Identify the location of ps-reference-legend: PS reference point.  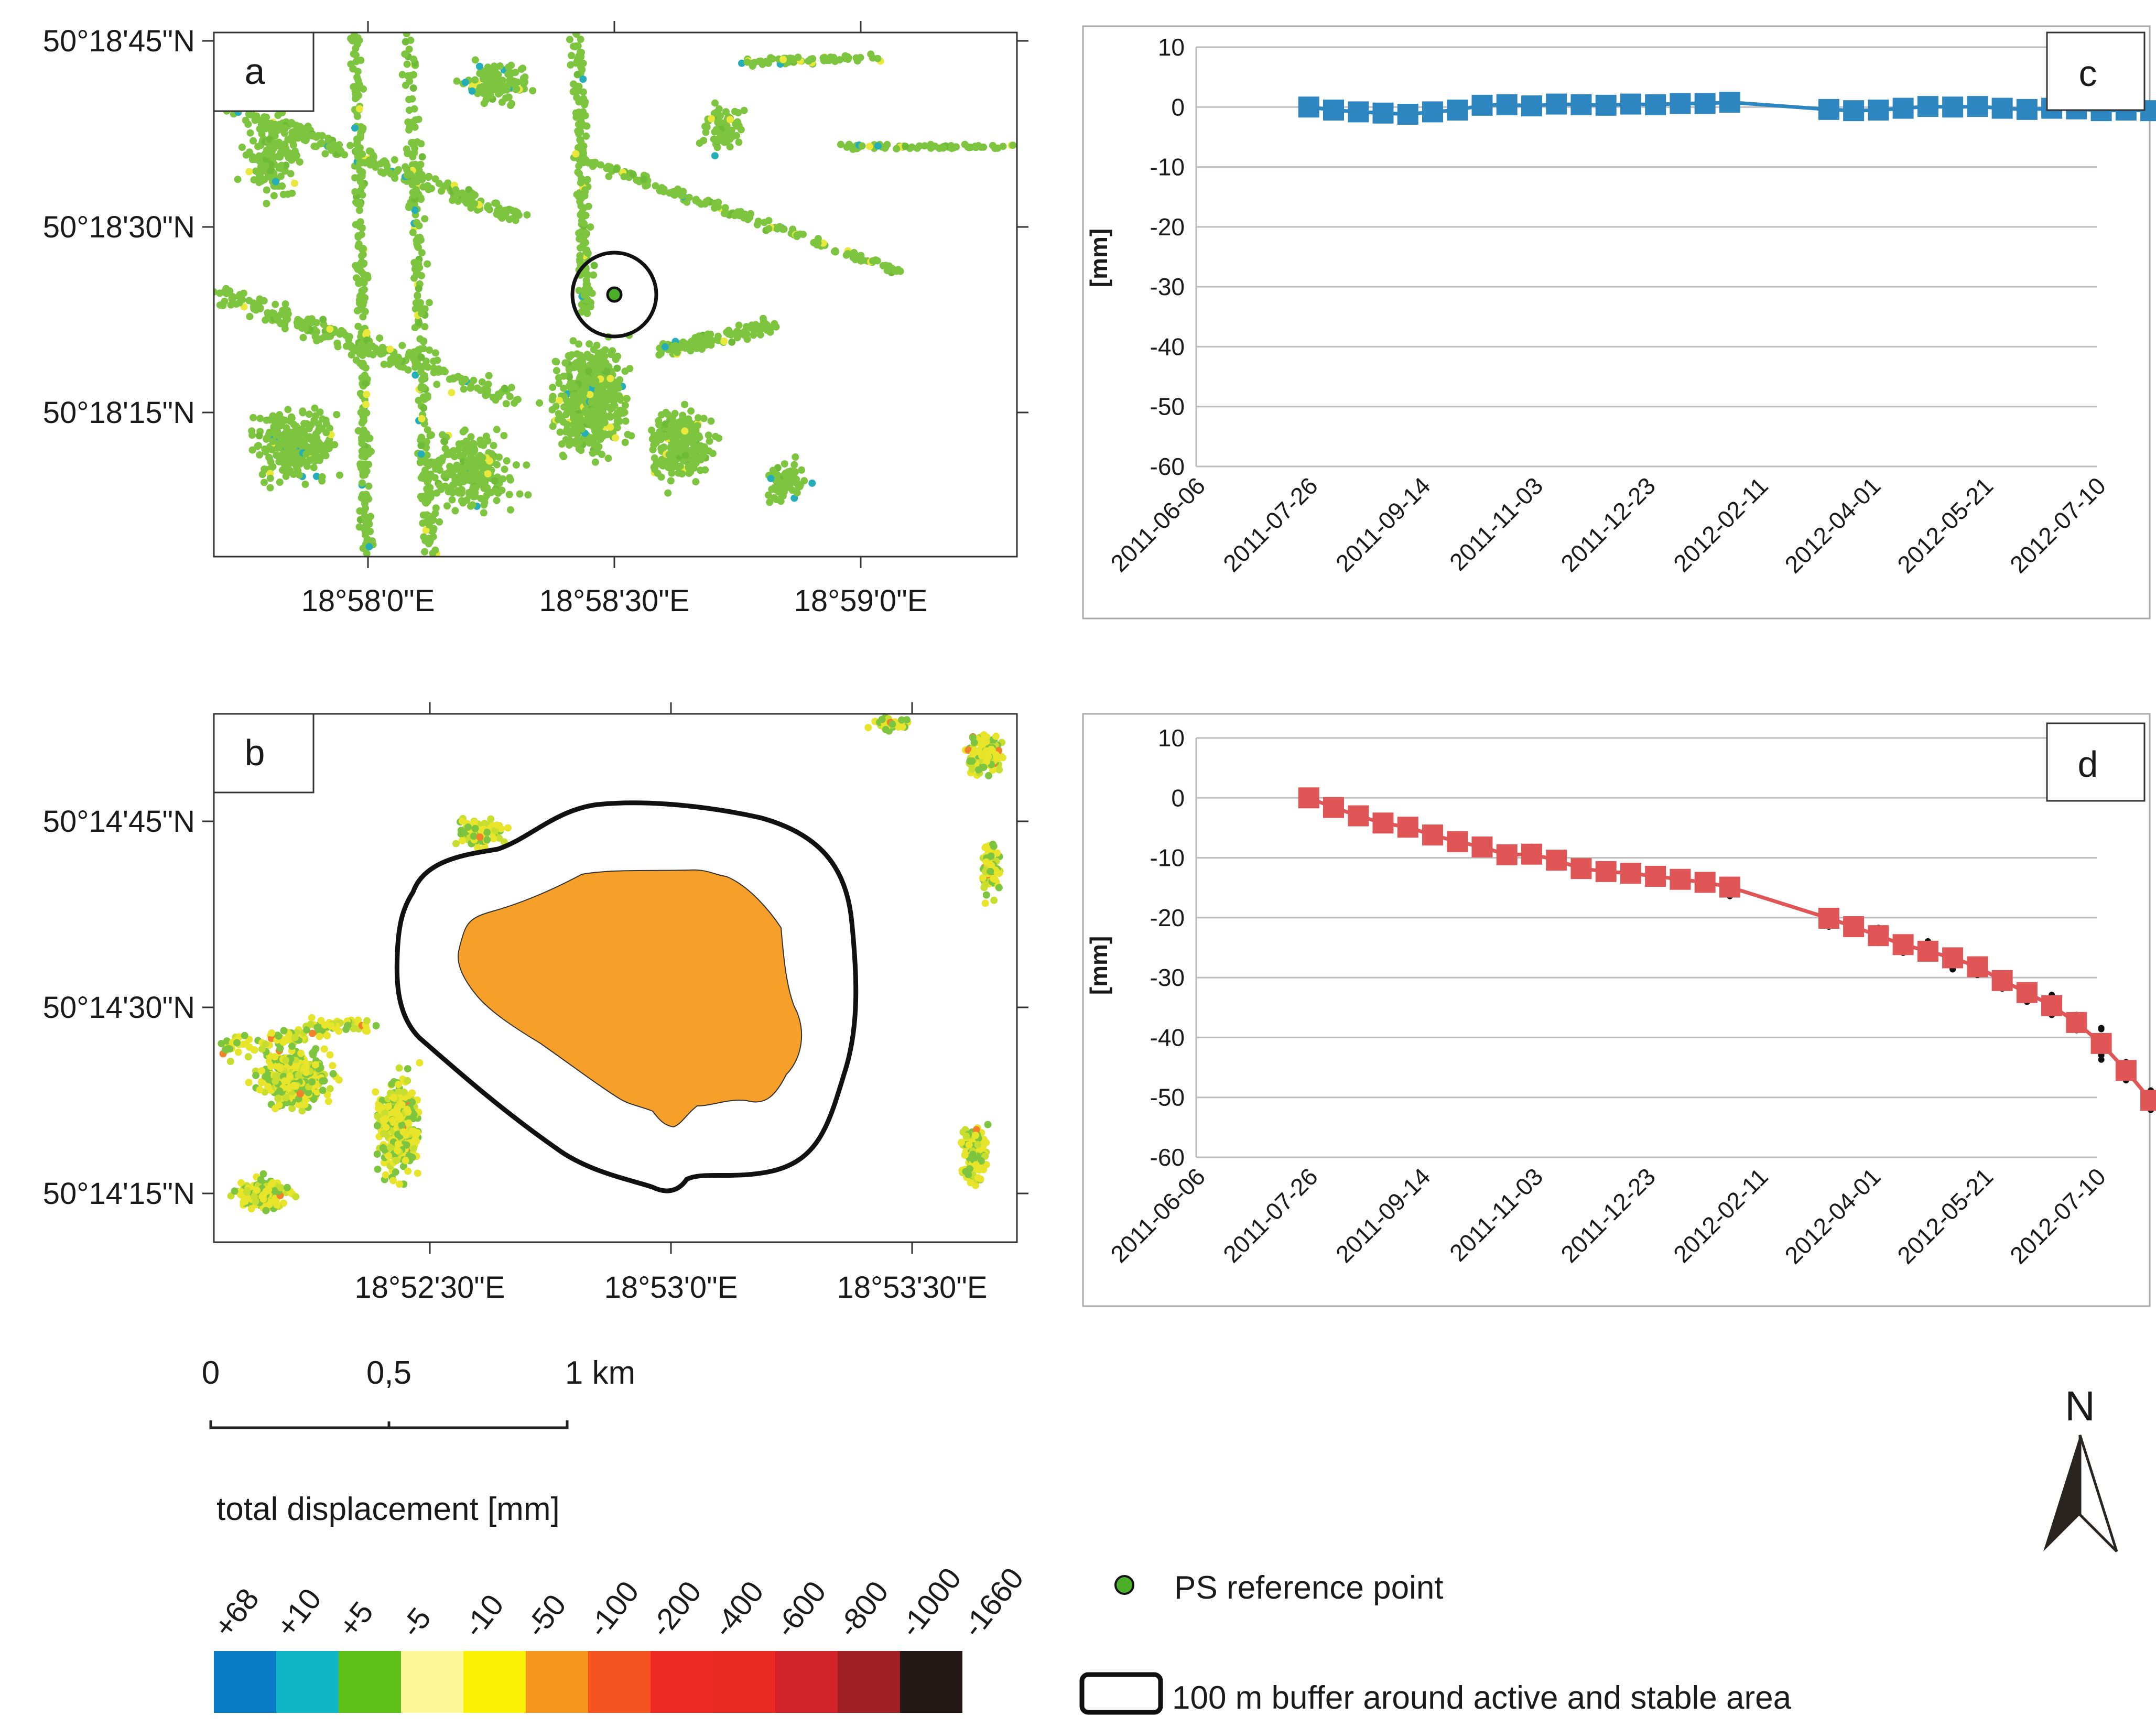
(1279, 1588).